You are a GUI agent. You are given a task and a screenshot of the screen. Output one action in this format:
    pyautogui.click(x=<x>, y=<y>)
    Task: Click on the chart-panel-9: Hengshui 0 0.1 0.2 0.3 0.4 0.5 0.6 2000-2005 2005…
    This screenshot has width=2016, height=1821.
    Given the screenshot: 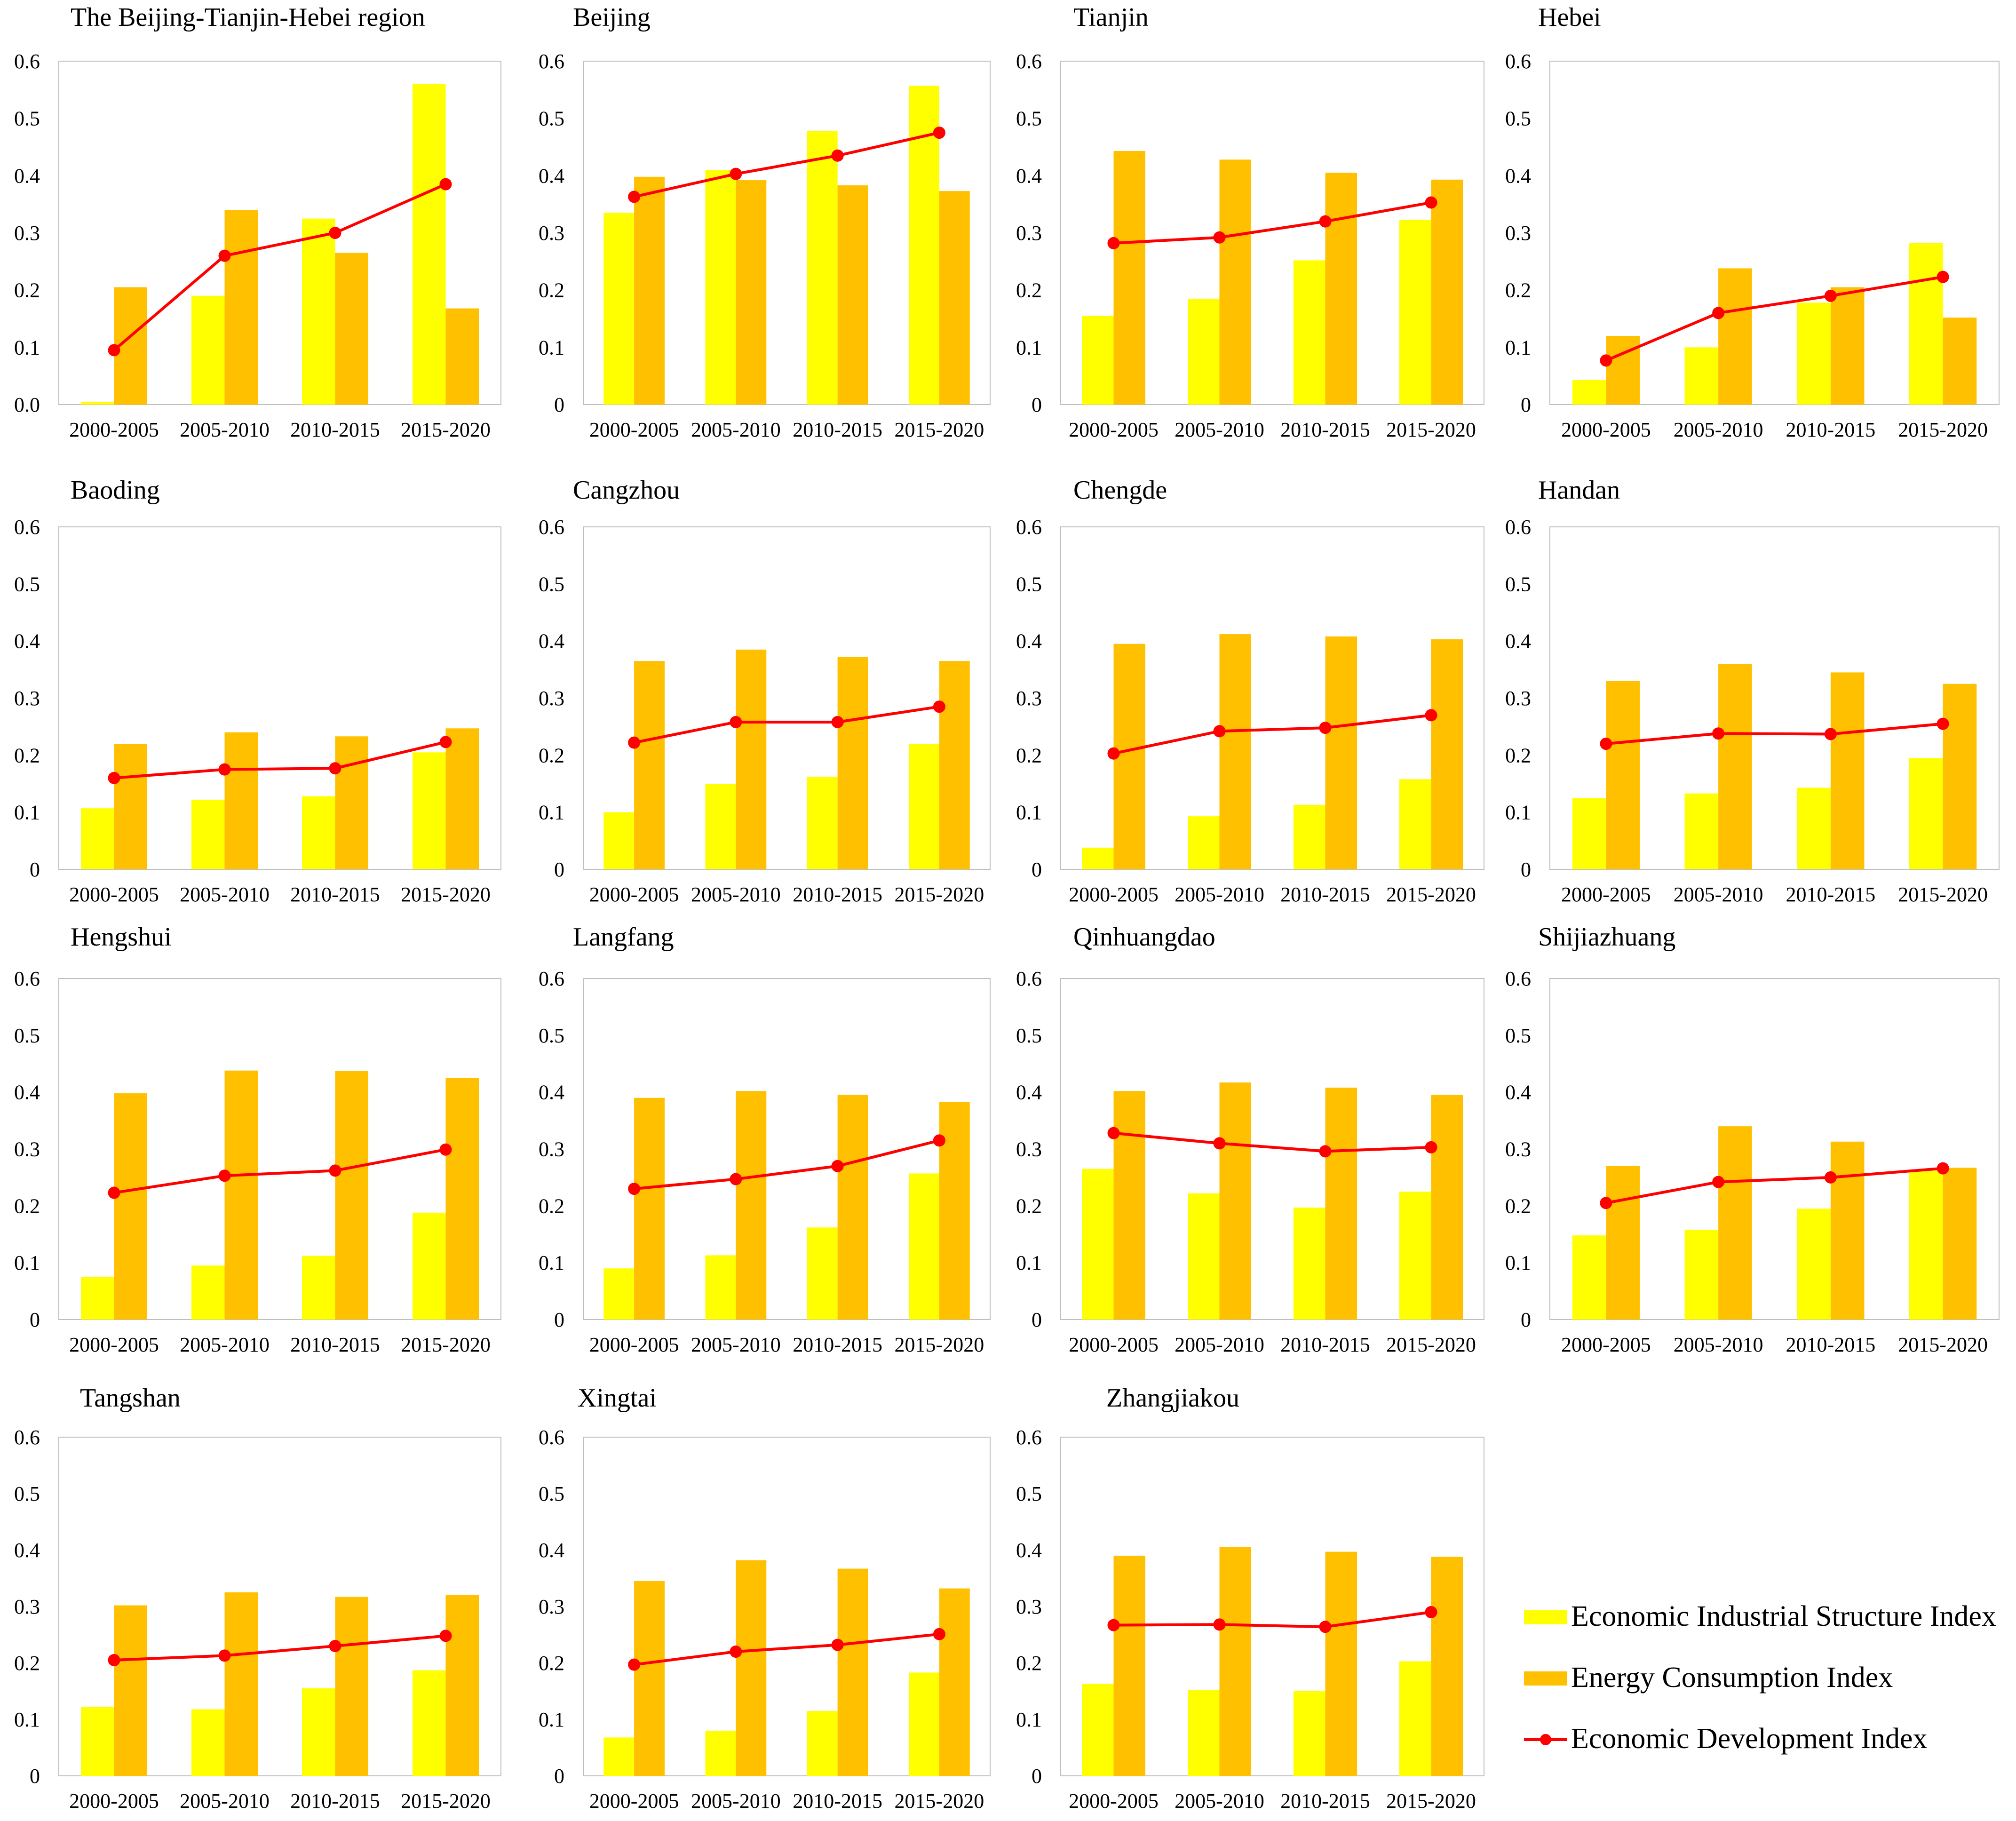 What is the action you would take?
    pyautogui.click(x=257, y=1139)
    